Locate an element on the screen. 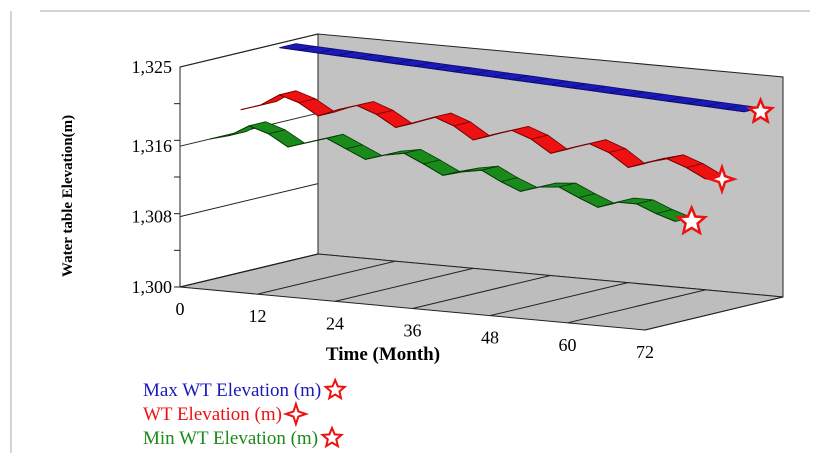  y-tick-label: 1,300 is located at coordinates (152, 287).